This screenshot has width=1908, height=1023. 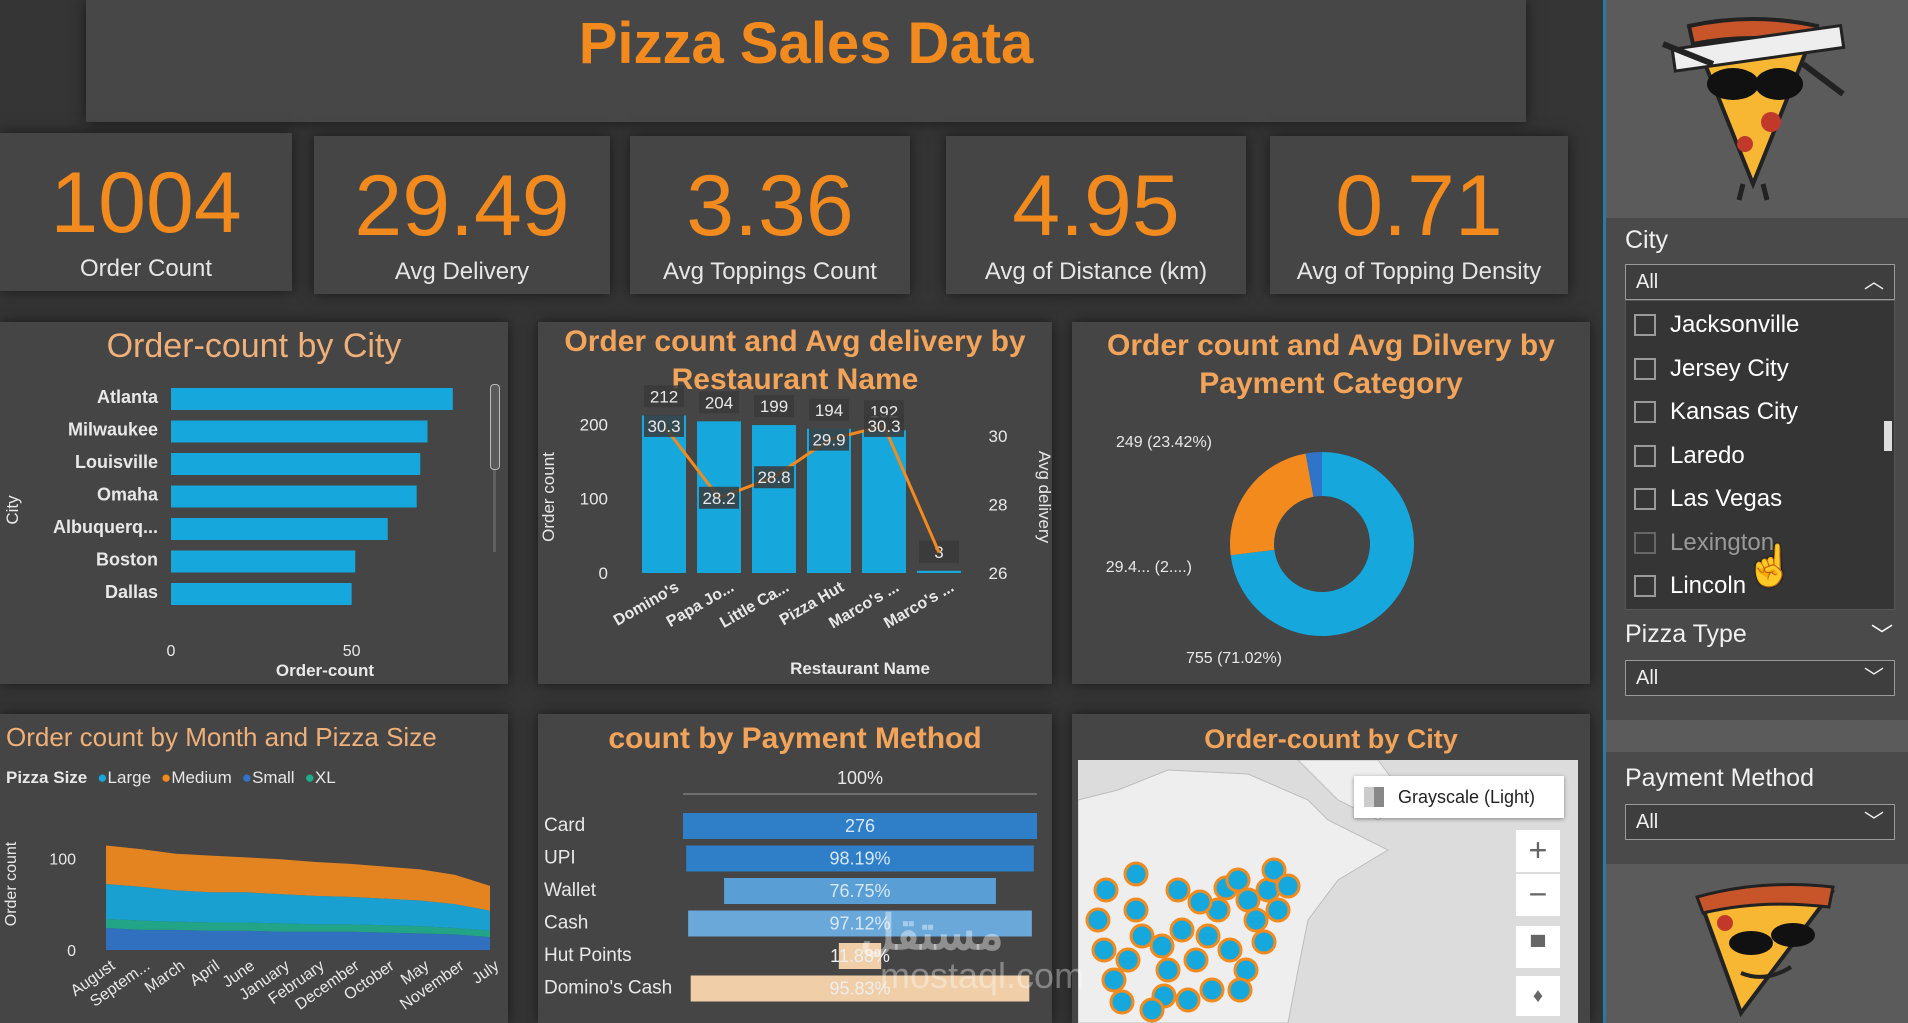 I want to click on city-dropdown: All ︿, so click(x=1760, y=282).